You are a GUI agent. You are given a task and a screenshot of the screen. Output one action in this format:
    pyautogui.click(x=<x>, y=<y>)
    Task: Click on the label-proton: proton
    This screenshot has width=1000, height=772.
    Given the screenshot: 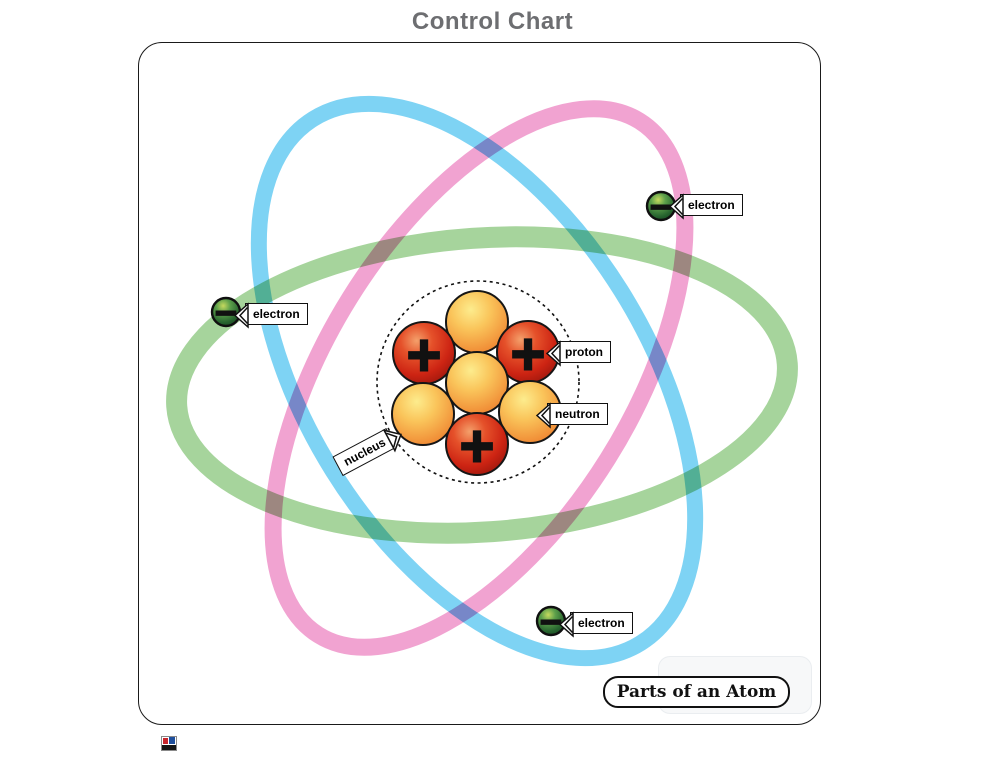 What is the action you would take?
    pyautogui.click(x=578, y=353)
    